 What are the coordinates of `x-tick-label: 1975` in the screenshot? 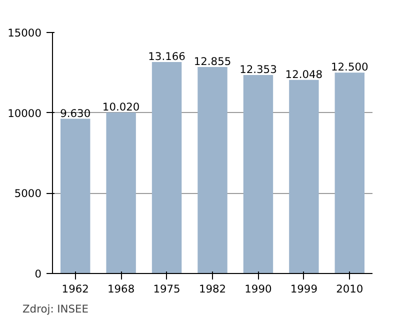 It's located at (166, 289).